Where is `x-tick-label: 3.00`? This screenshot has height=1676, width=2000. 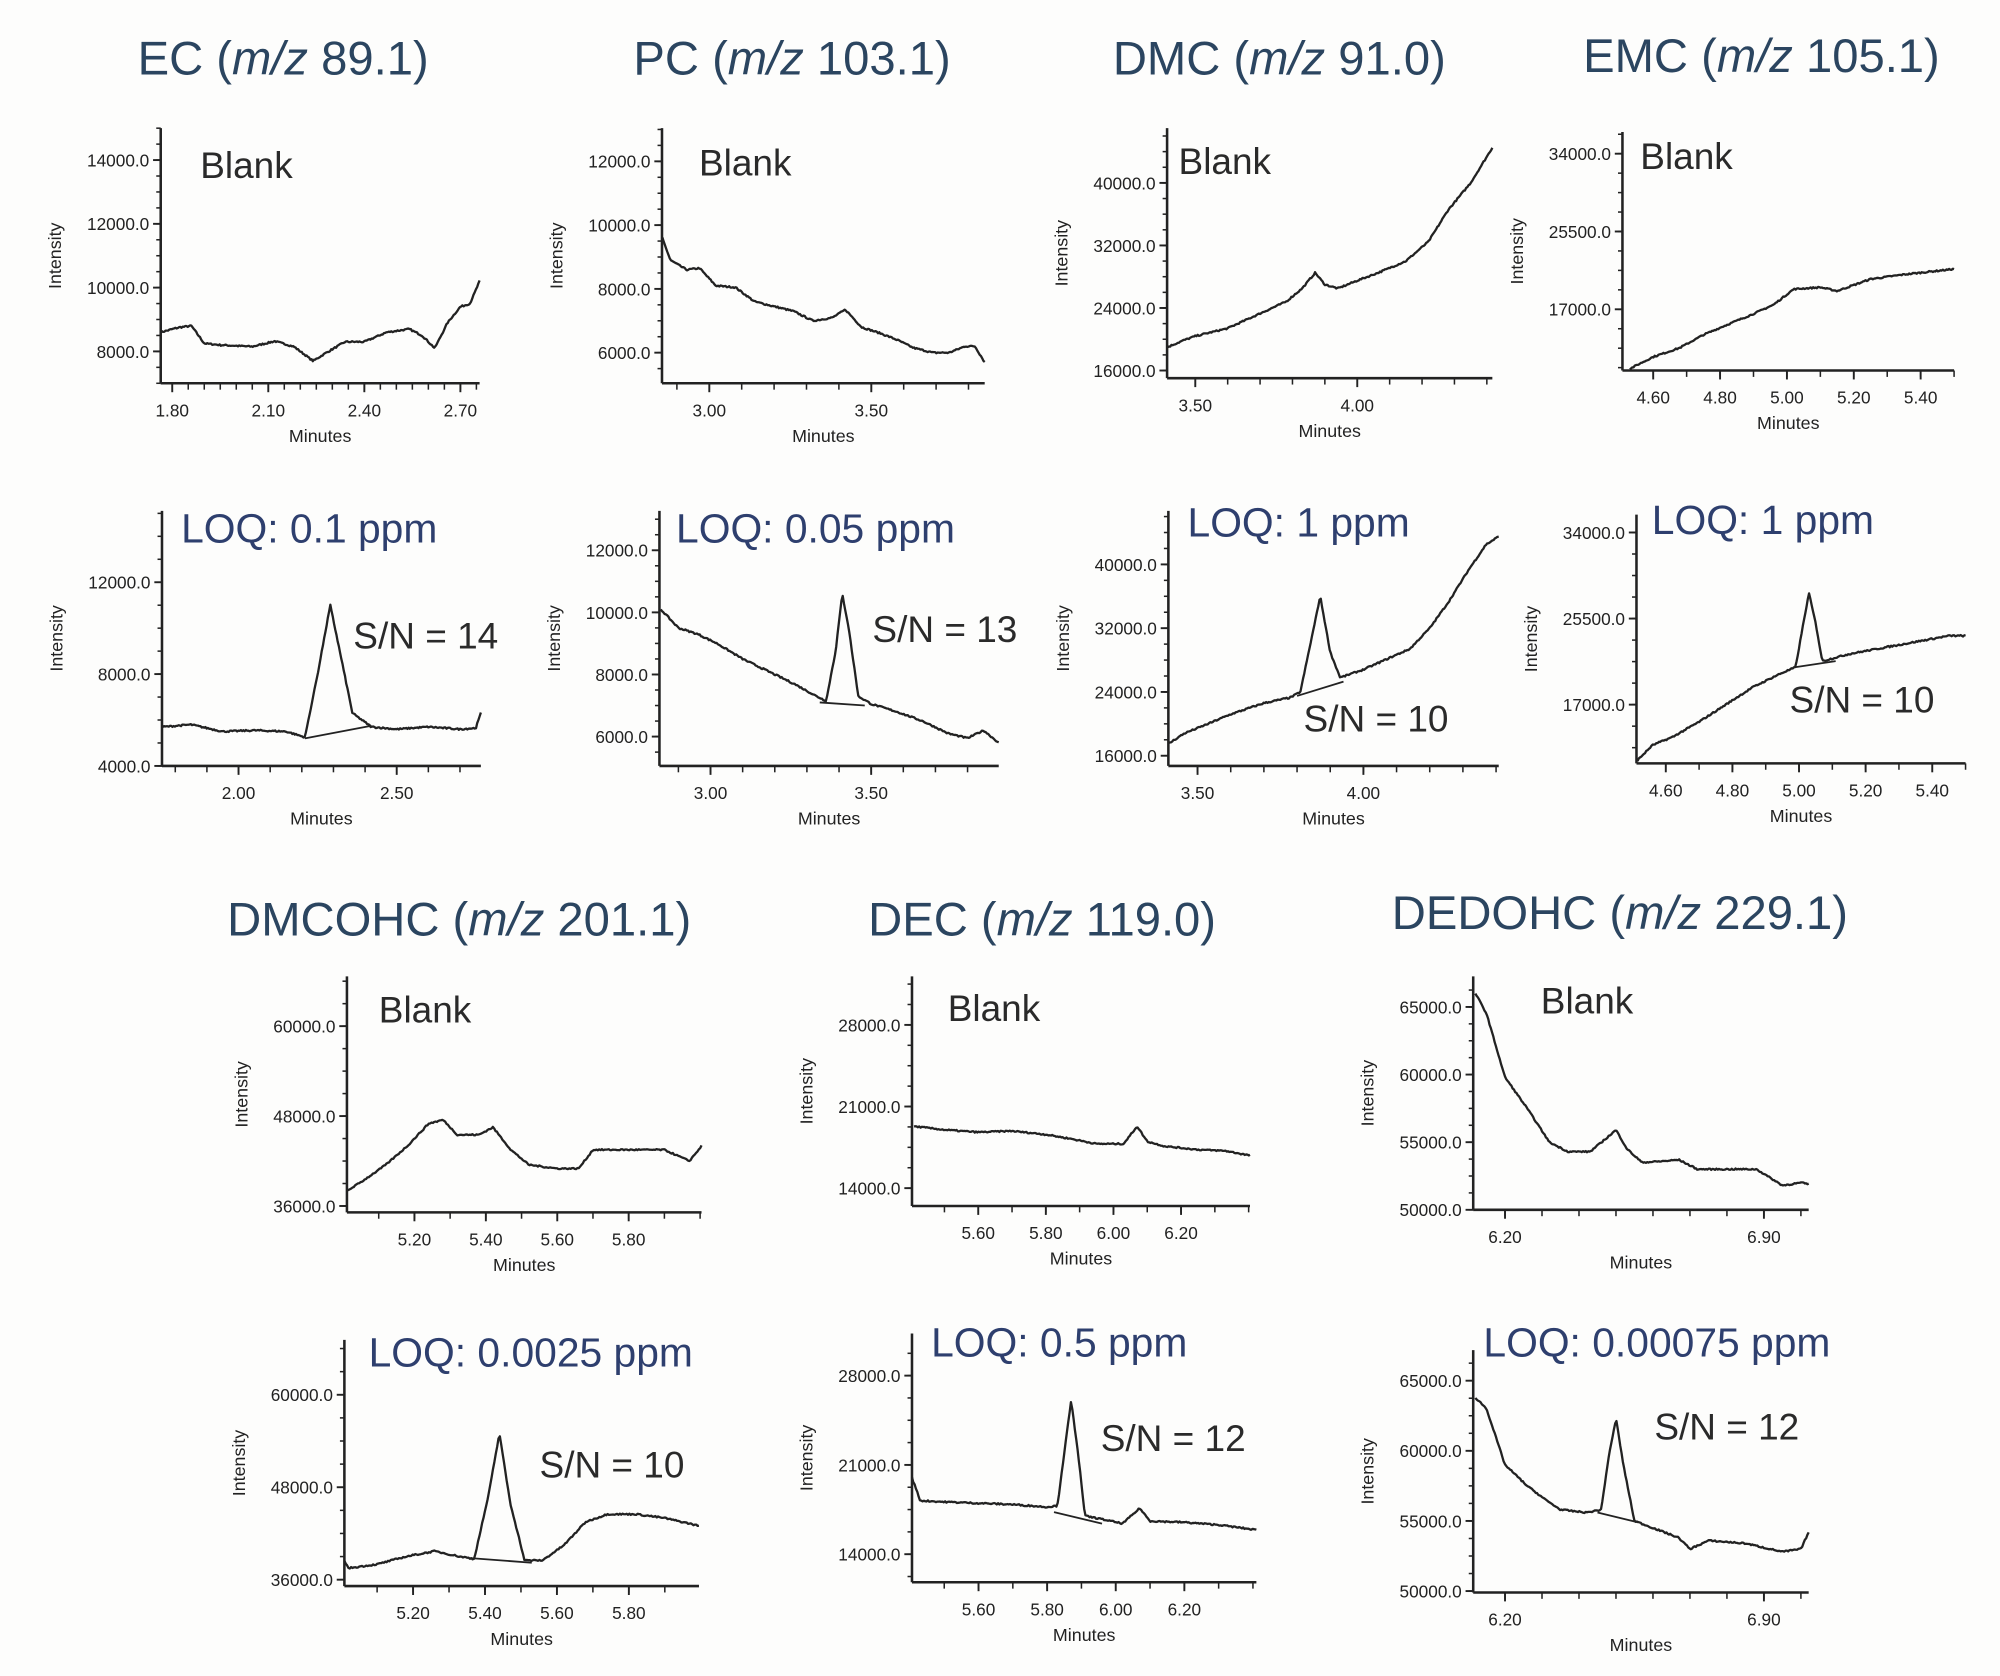 x-tick-label: 3.00 is located at coordinates (710, 793).